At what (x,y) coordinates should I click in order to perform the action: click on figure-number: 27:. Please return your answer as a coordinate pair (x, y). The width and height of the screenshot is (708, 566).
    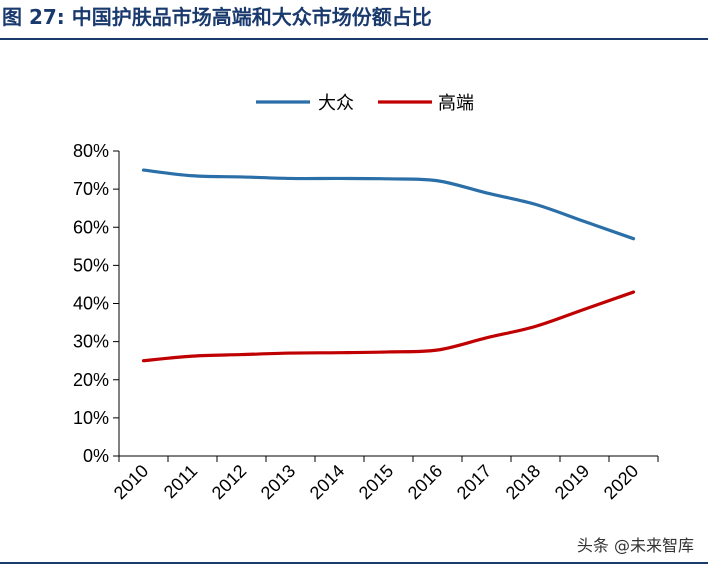
    Looking at the image, I should click on (46, 17).